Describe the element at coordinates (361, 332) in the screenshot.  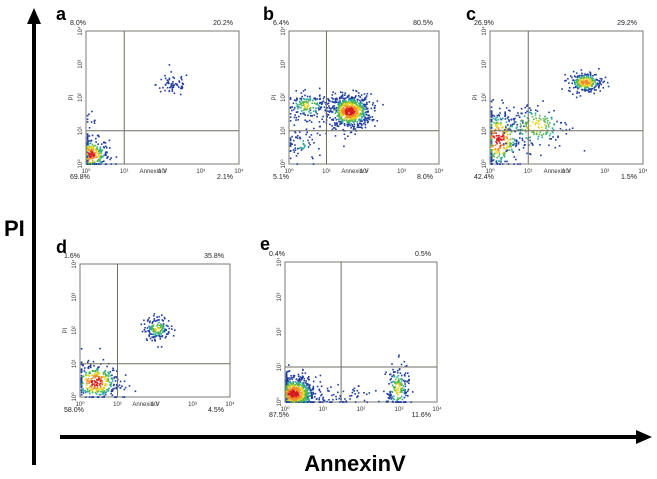
I see `plot-frame` at that location.